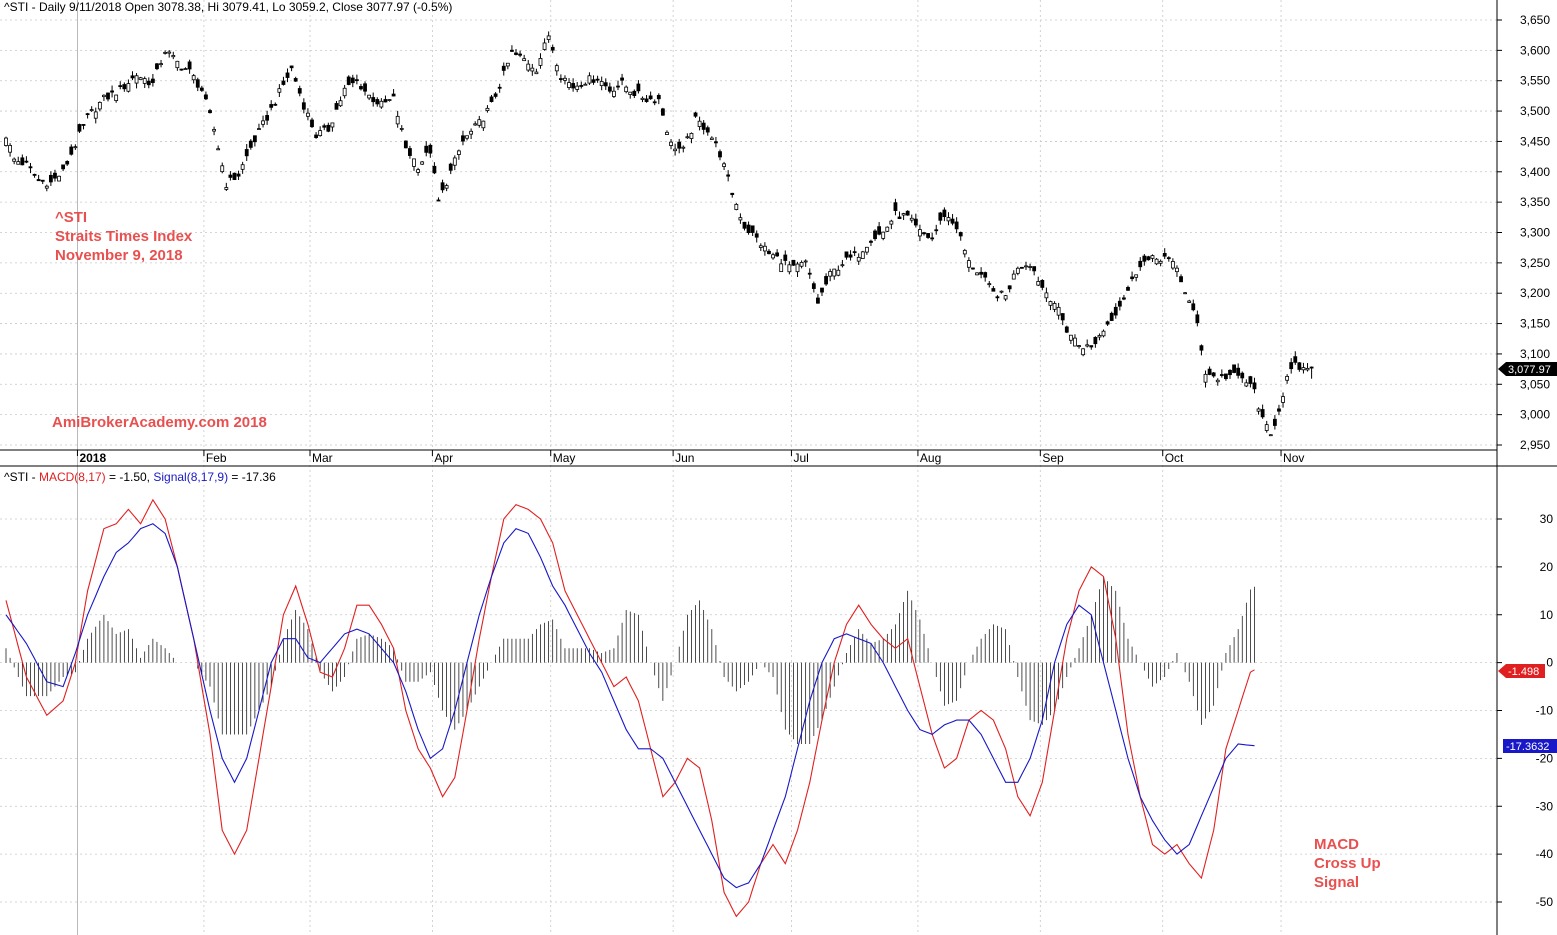 Image resolution: width=1557 pixels, height=935 pixels. Describe the element at coordinates (1535, 172) in the screenshot. I see `price-tick-label: 3,400` at that location.